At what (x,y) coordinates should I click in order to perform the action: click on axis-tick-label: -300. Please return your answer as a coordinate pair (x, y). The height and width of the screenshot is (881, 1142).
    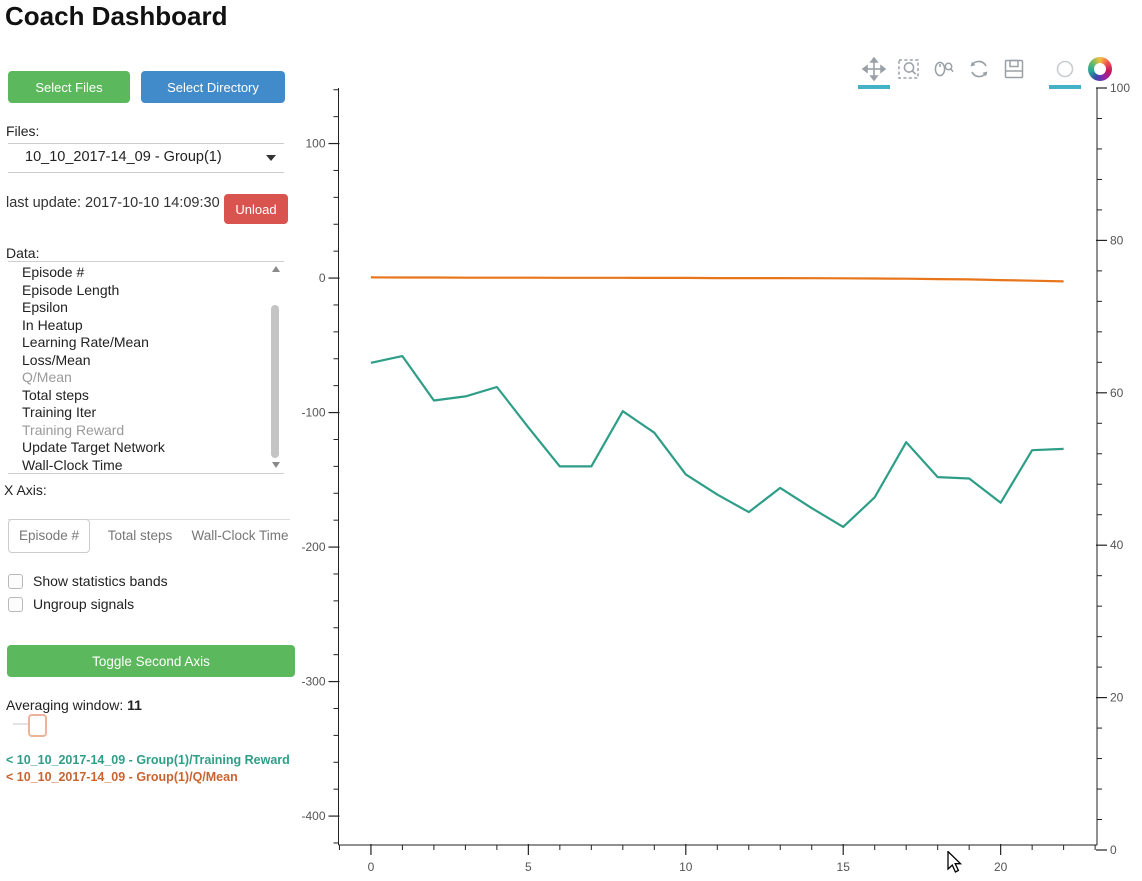
    Looking at the image, I should click on (313, 682).